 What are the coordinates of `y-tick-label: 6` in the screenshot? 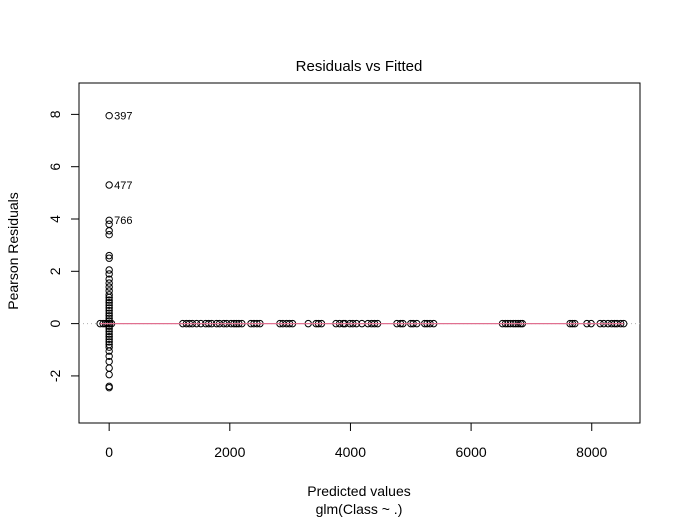 It's located at (55, 167).